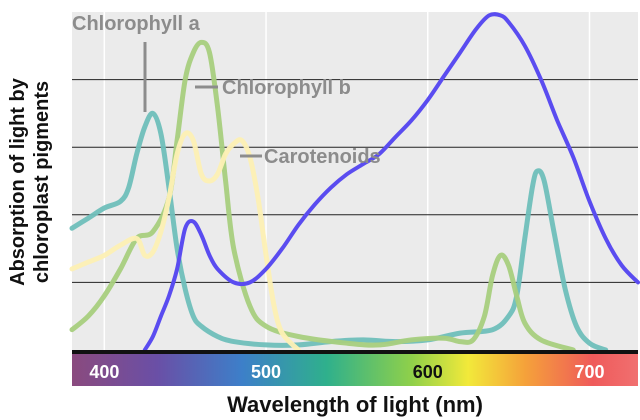  I want to click on y-axis-title-line-2: chloroplast pigments, so click(42, 182).